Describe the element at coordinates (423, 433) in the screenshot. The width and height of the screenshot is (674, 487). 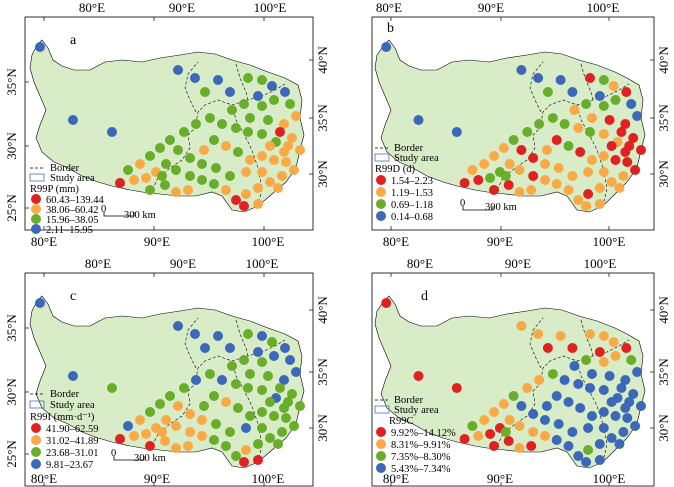
I see `legend-class-label: 9.92%–14.12%` at that location.